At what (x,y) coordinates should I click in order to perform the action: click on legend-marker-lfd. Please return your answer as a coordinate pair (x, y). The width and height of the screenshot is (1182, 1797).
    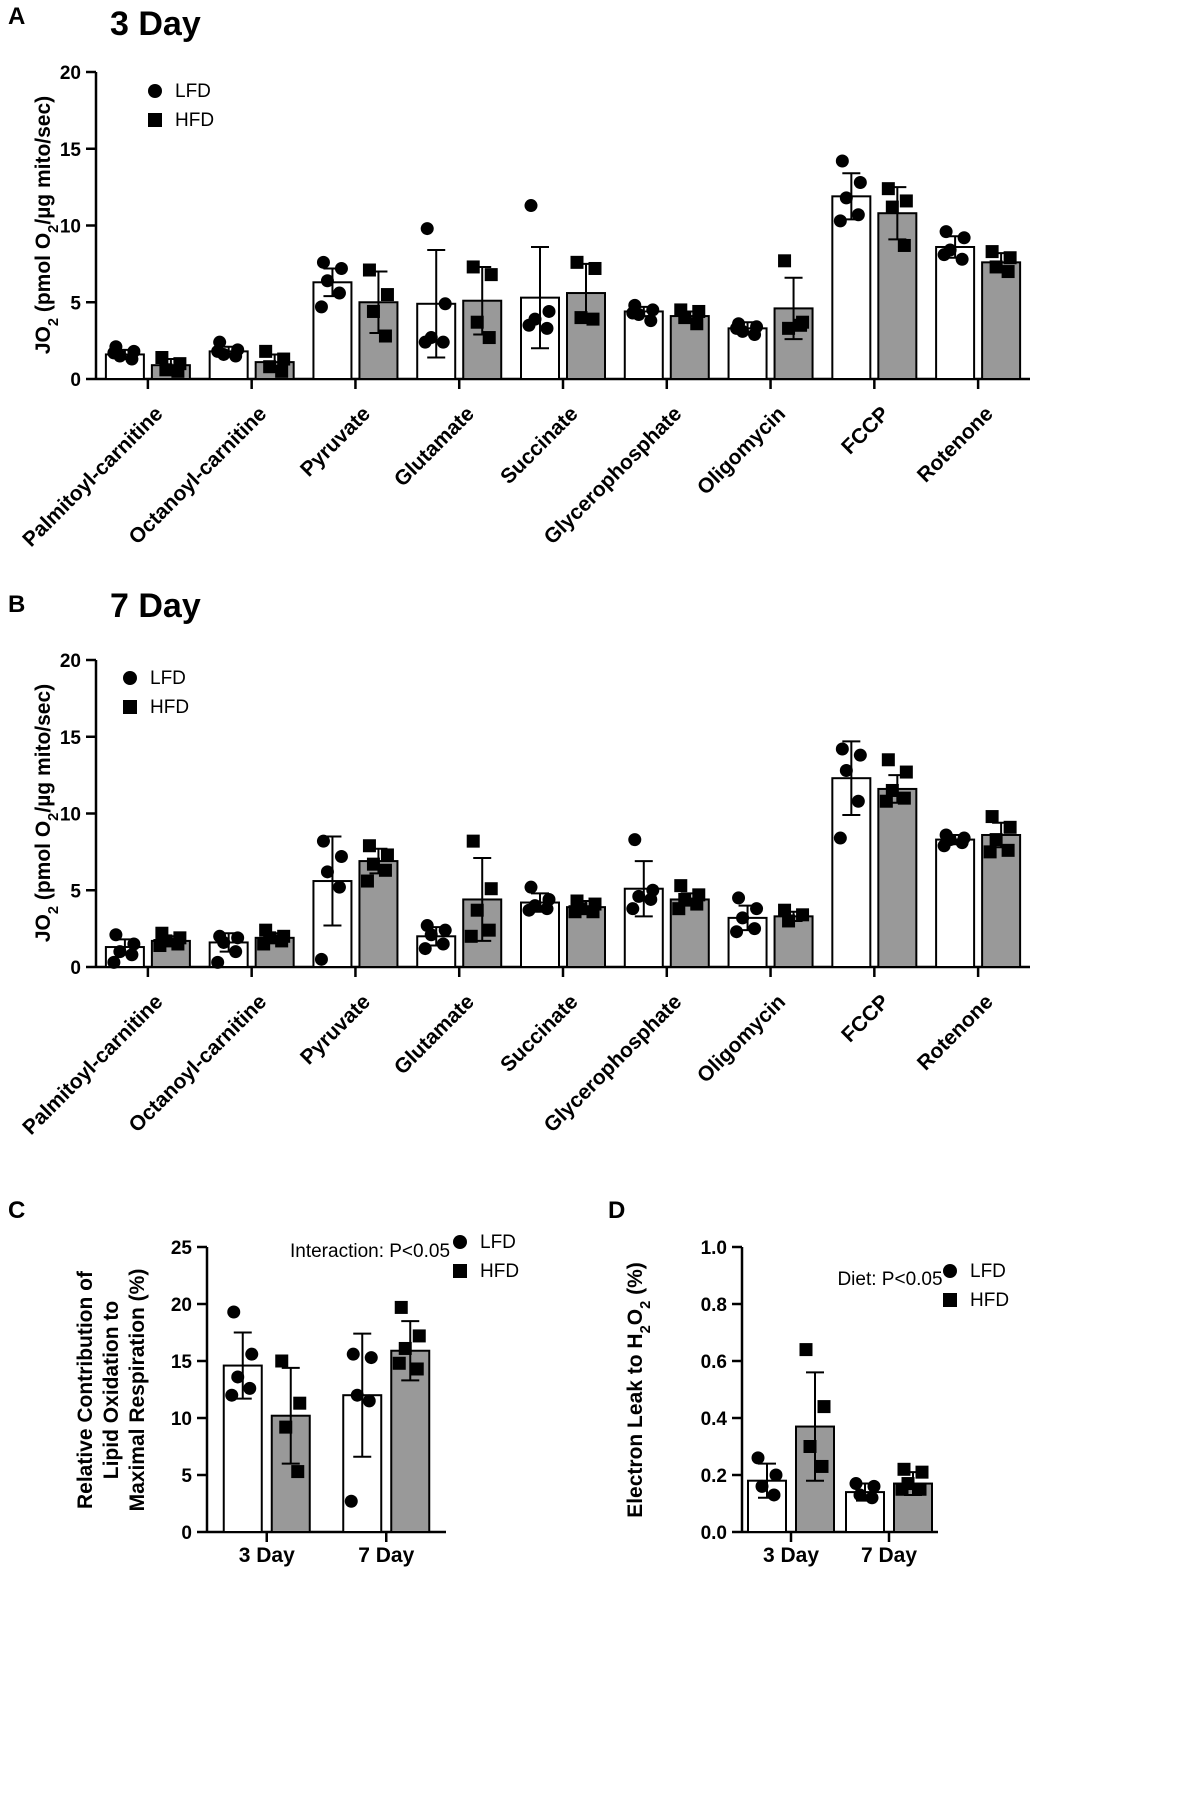
    Looking at the image, I should click on (950, 1271).